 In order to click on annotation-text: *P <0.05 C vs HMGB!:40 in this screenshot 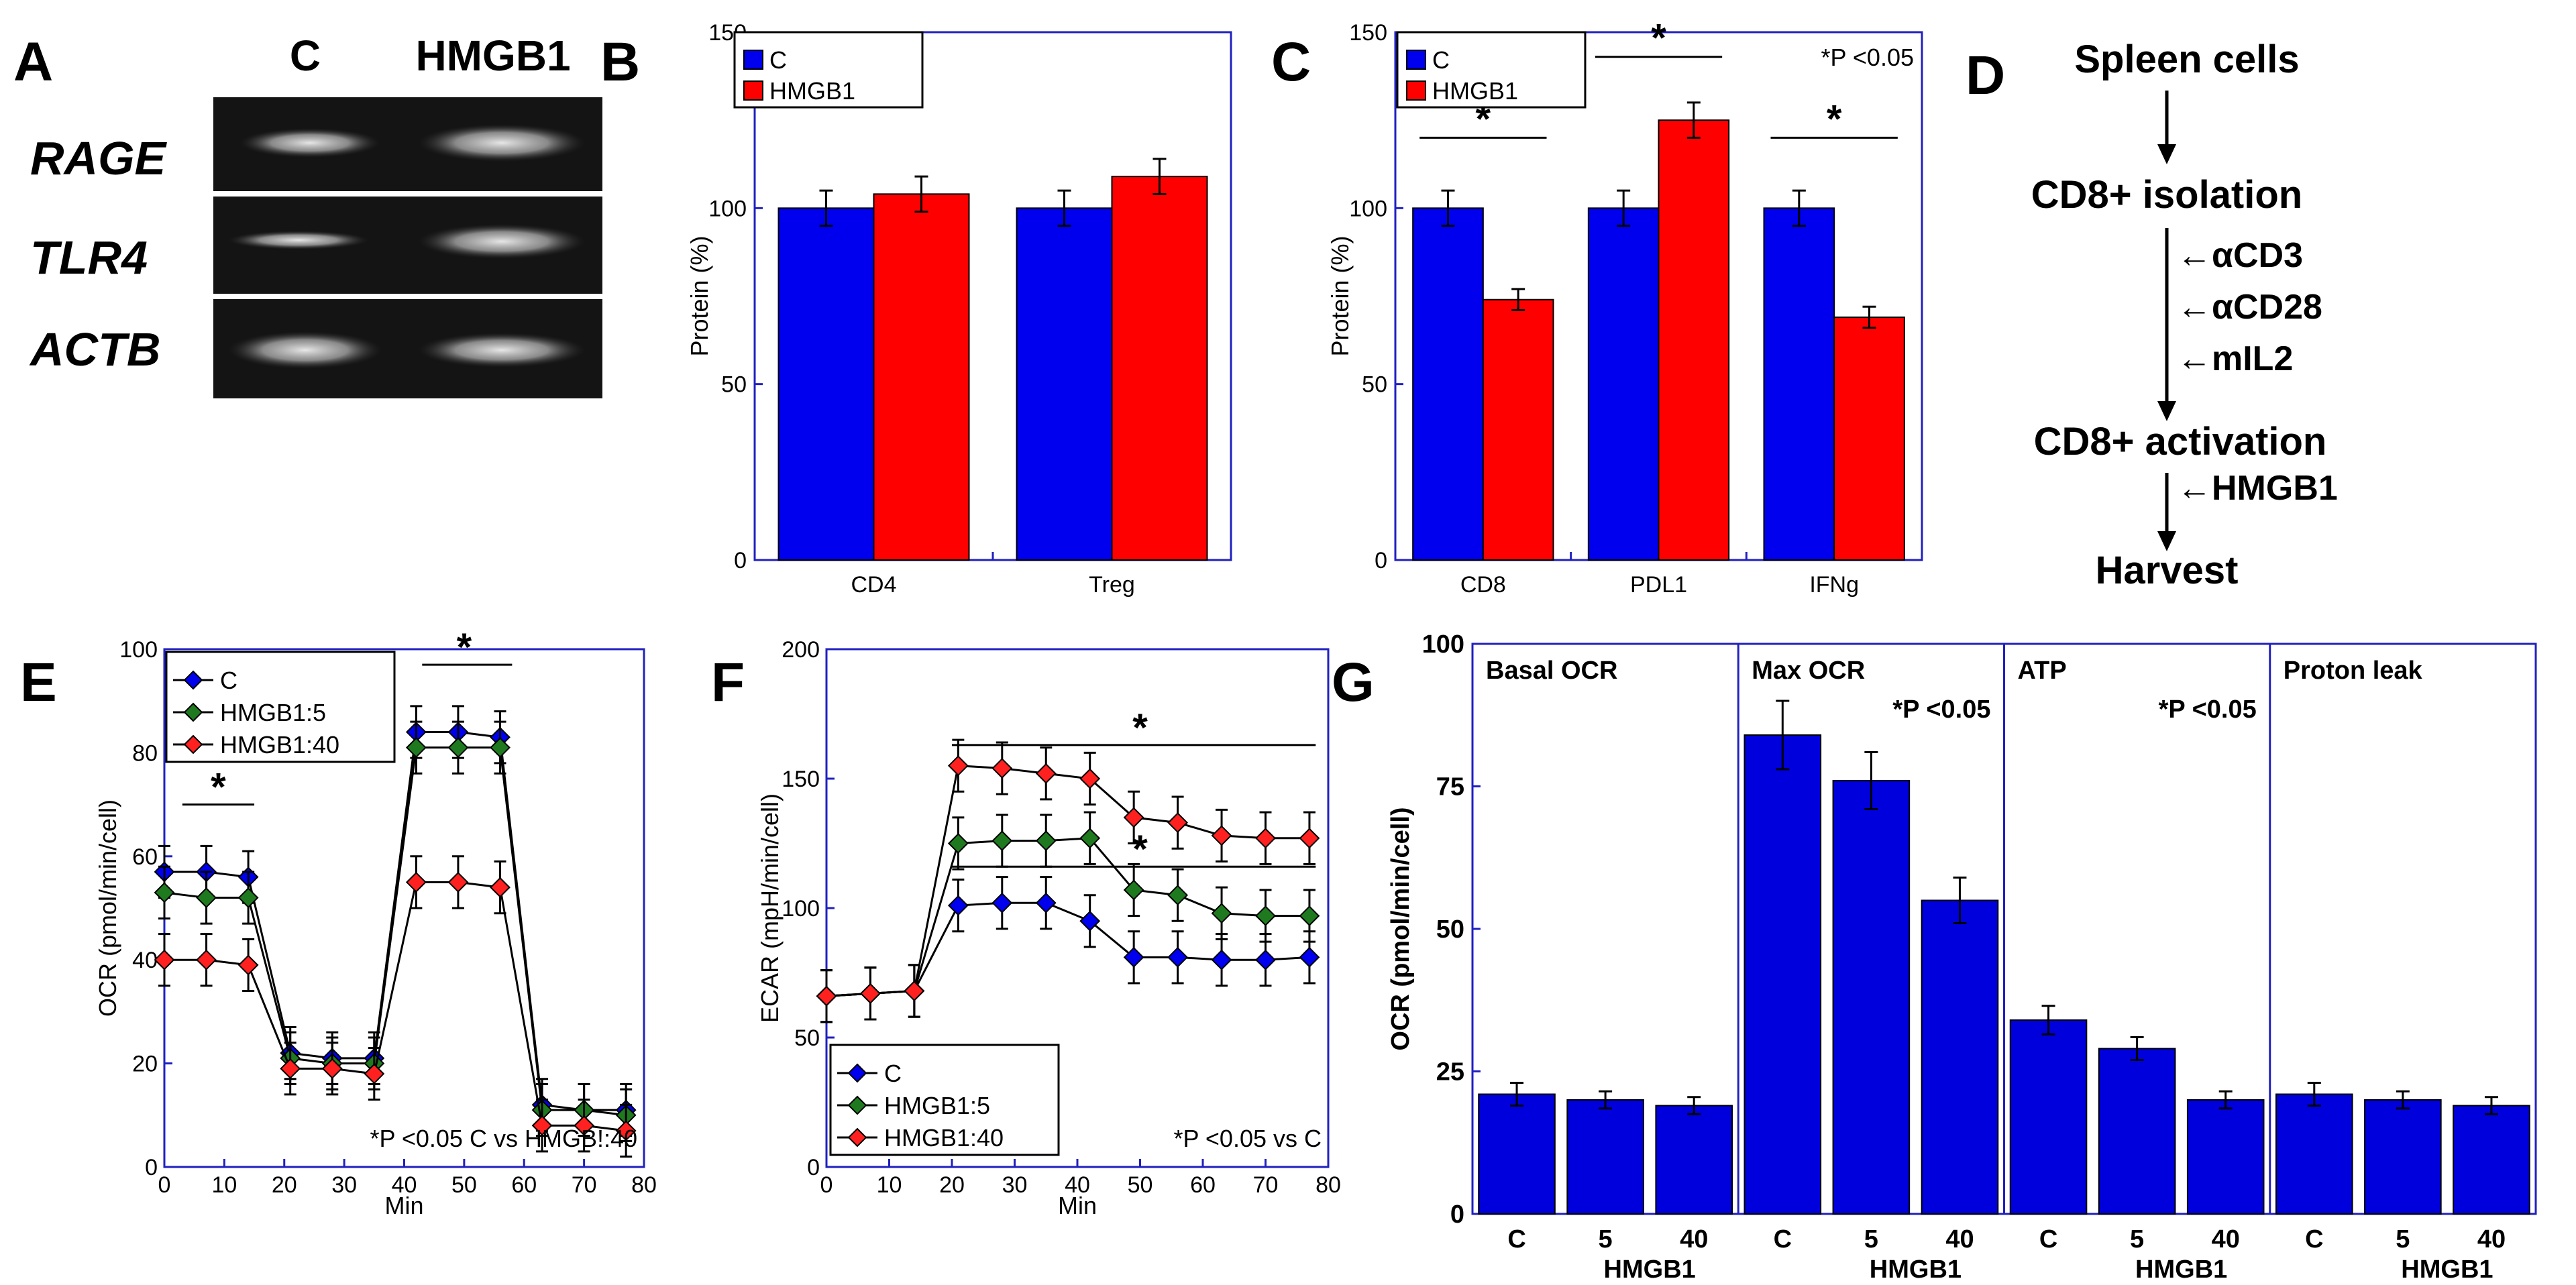, I will do `click(503, 1138)`.